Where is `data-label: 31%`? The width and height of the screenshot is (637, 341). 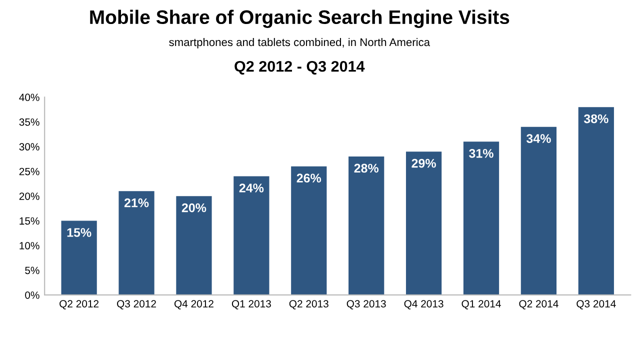
data-label: 31% is located at coordinates (481, 153).